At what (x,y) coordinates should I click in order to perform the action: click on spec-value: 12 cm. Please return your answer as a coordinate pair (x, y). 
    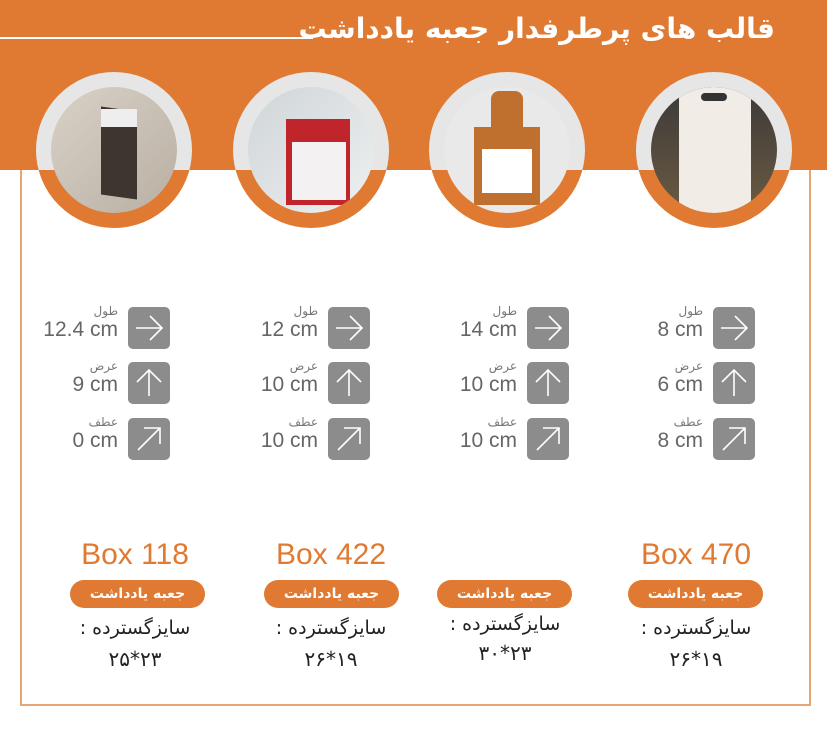
    Looking at the image, I should click on (289, 329).